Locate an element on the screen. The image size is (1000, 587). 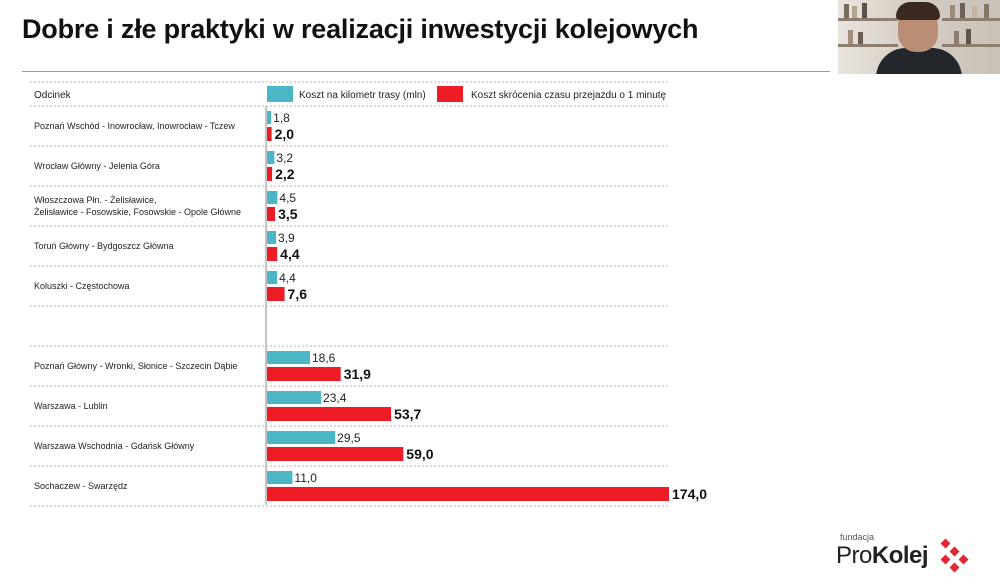
value-label-series-1: 3,2 is located at coordinates (284, 158).